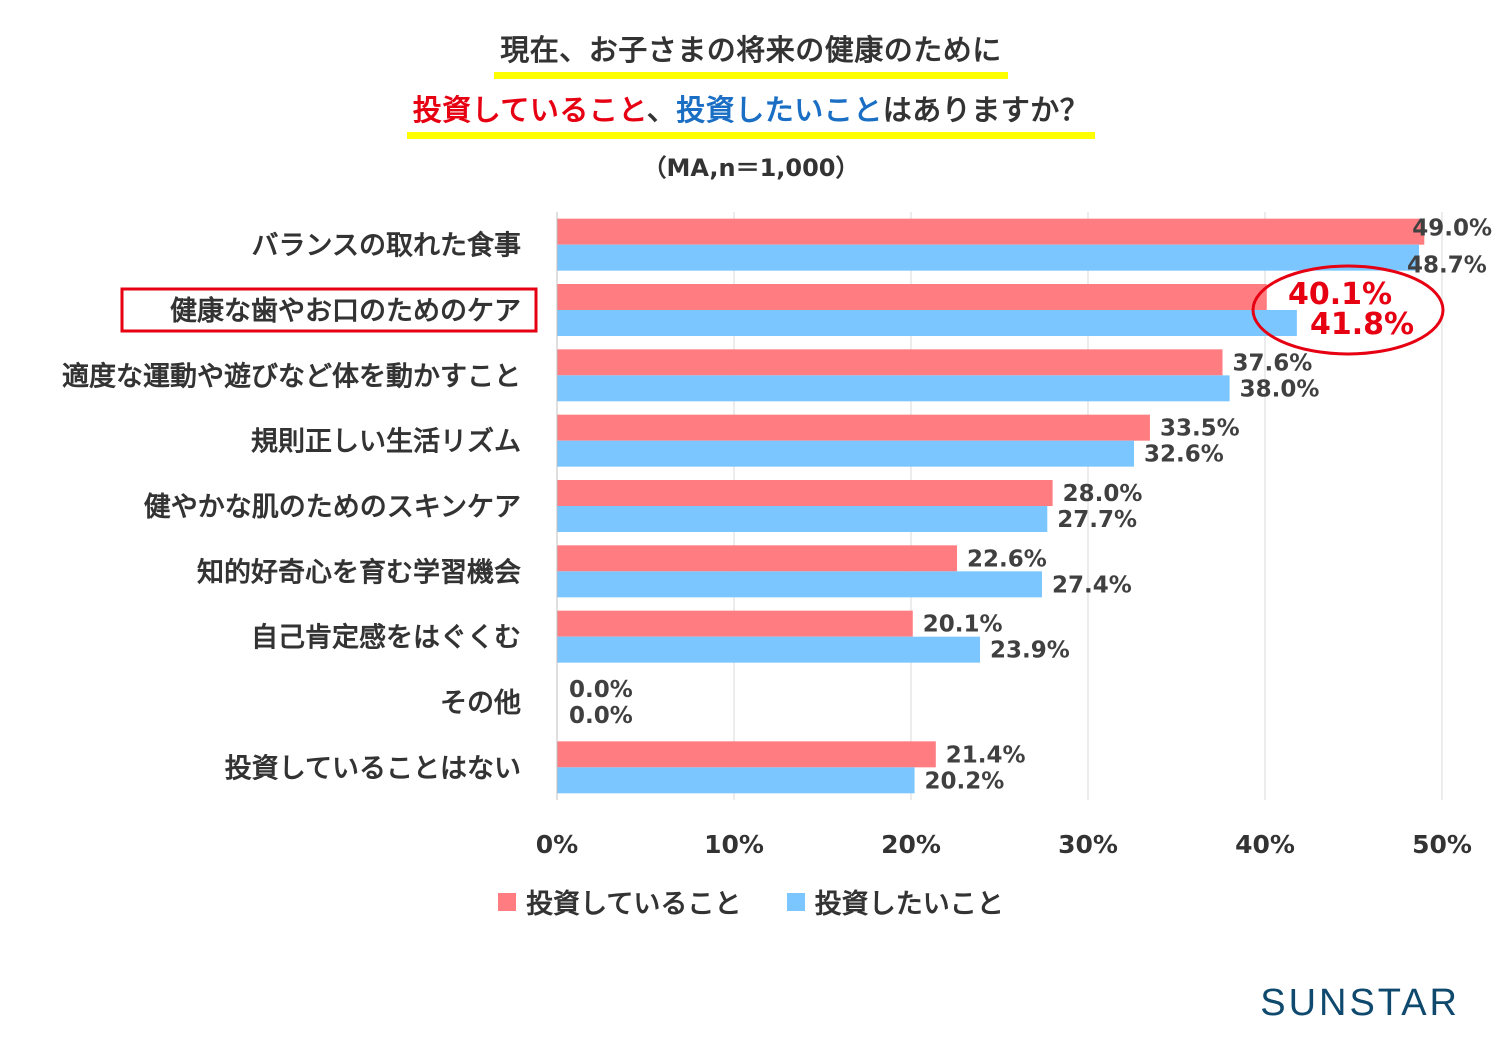  What do you see at coordinates (1447, 266) in the screenshot?
I see `data-label: 48.7%` at bounding box center [1447, 266].